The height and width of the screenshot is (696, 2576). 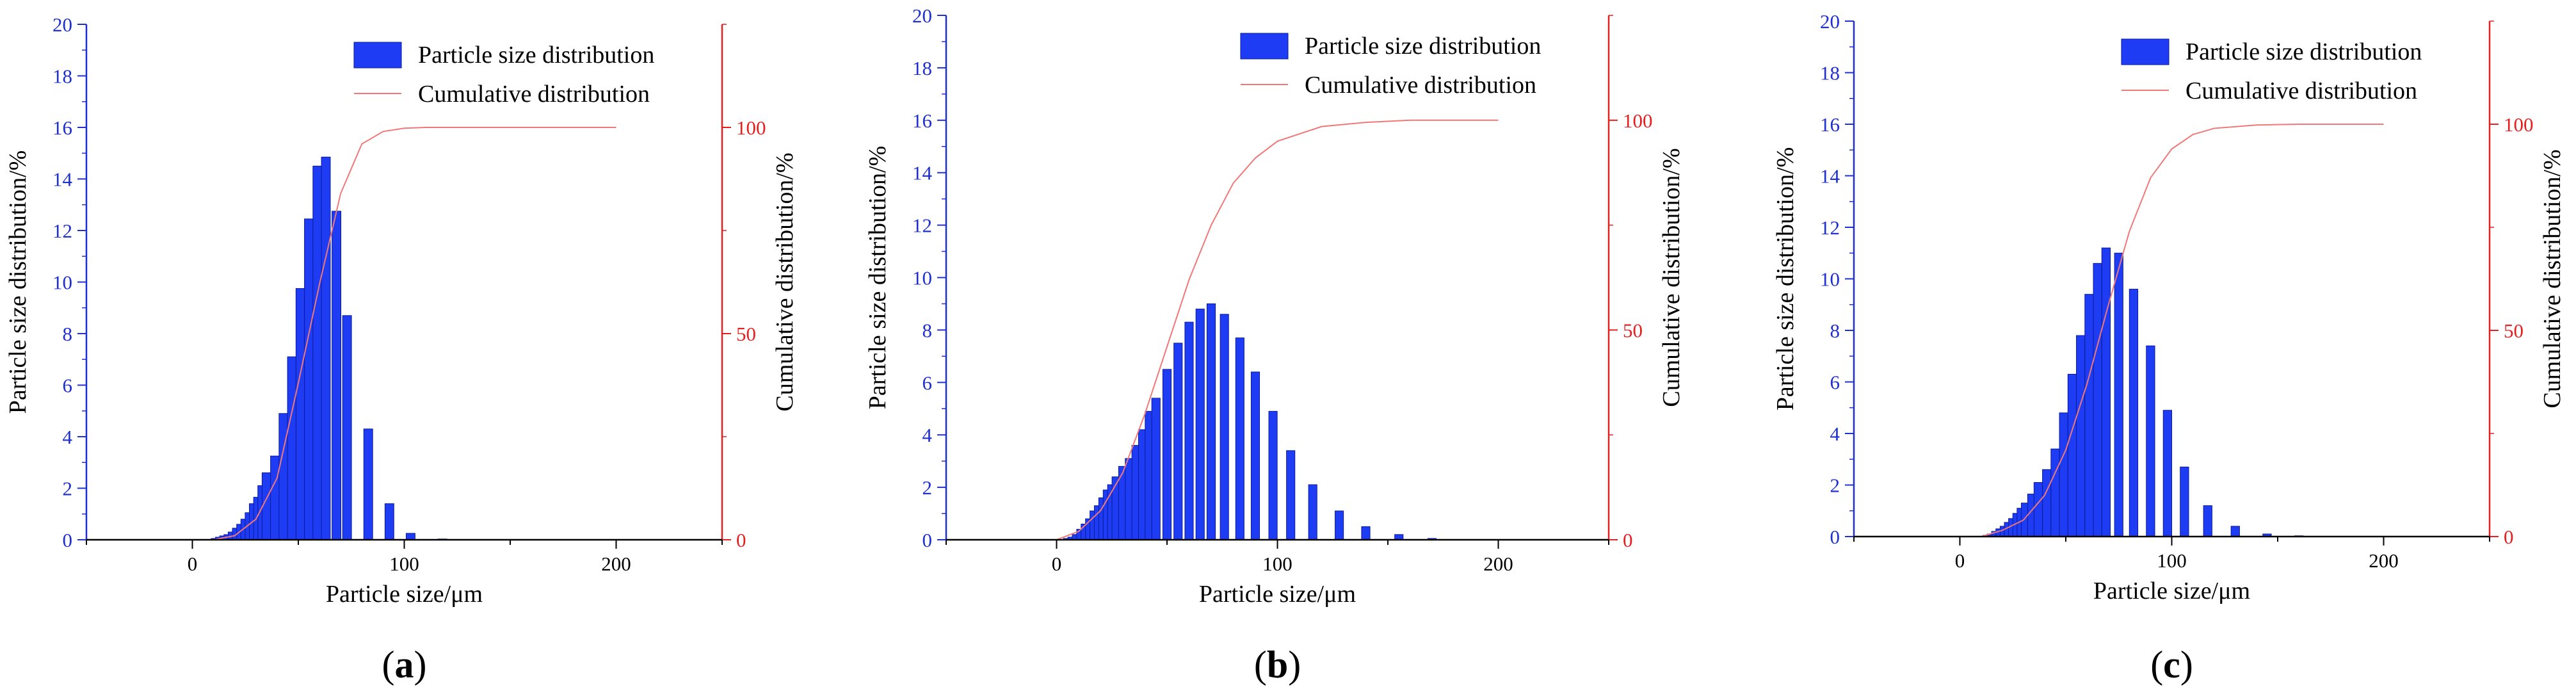 I want to click on panel-label: a, so click(x=404, y=664).